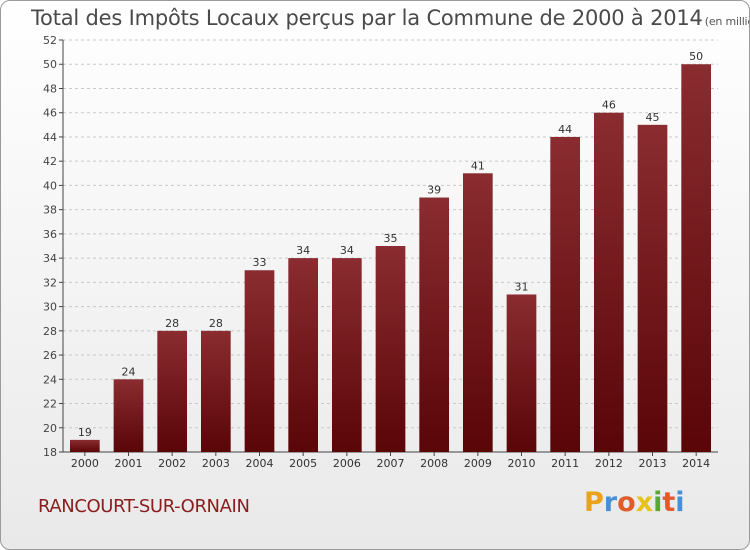 The width and height of the screenshot is (750, 550). What do you see at coordinates (50, 185) in the screenshot?
I see `y-tick-label: 40` at bounding box center [50, 185].